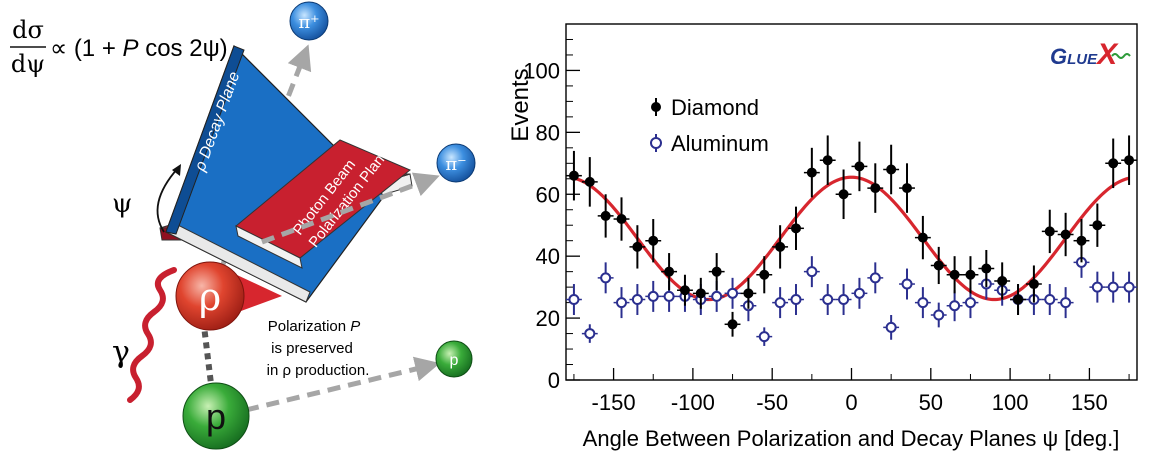  I want to click on rho-label: ρ, so click(210, 297).